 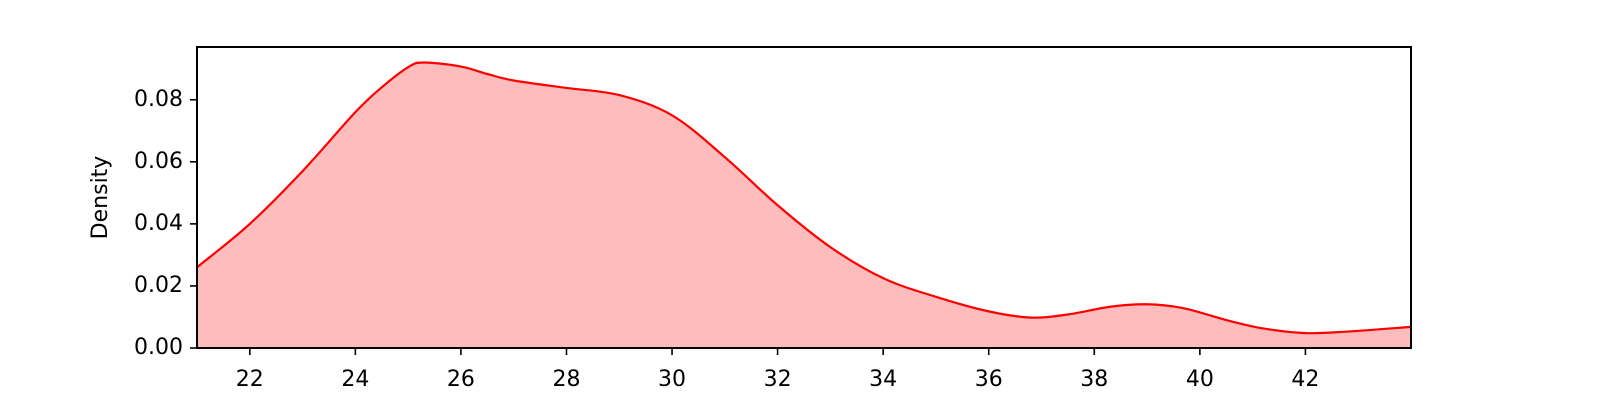 I want to click on x-tick-label: 24, so click(x=355, y=379).